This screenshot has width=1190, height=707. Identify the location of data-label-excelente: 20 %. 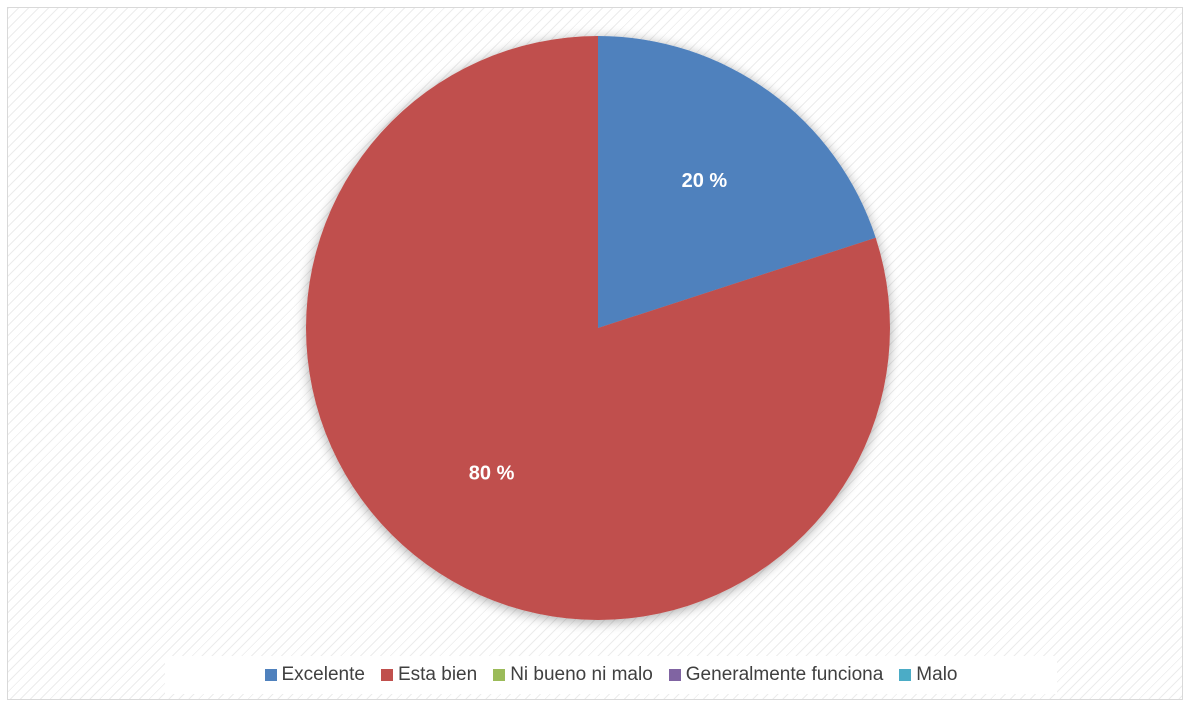
(705, 181).